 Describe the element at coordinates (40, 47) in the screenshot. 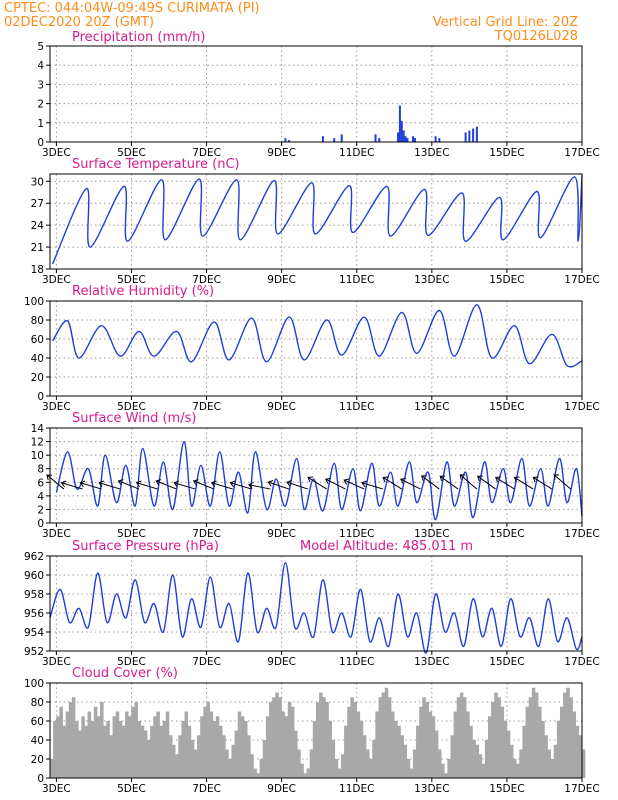

I see `y-tick-label: 5` at that location.